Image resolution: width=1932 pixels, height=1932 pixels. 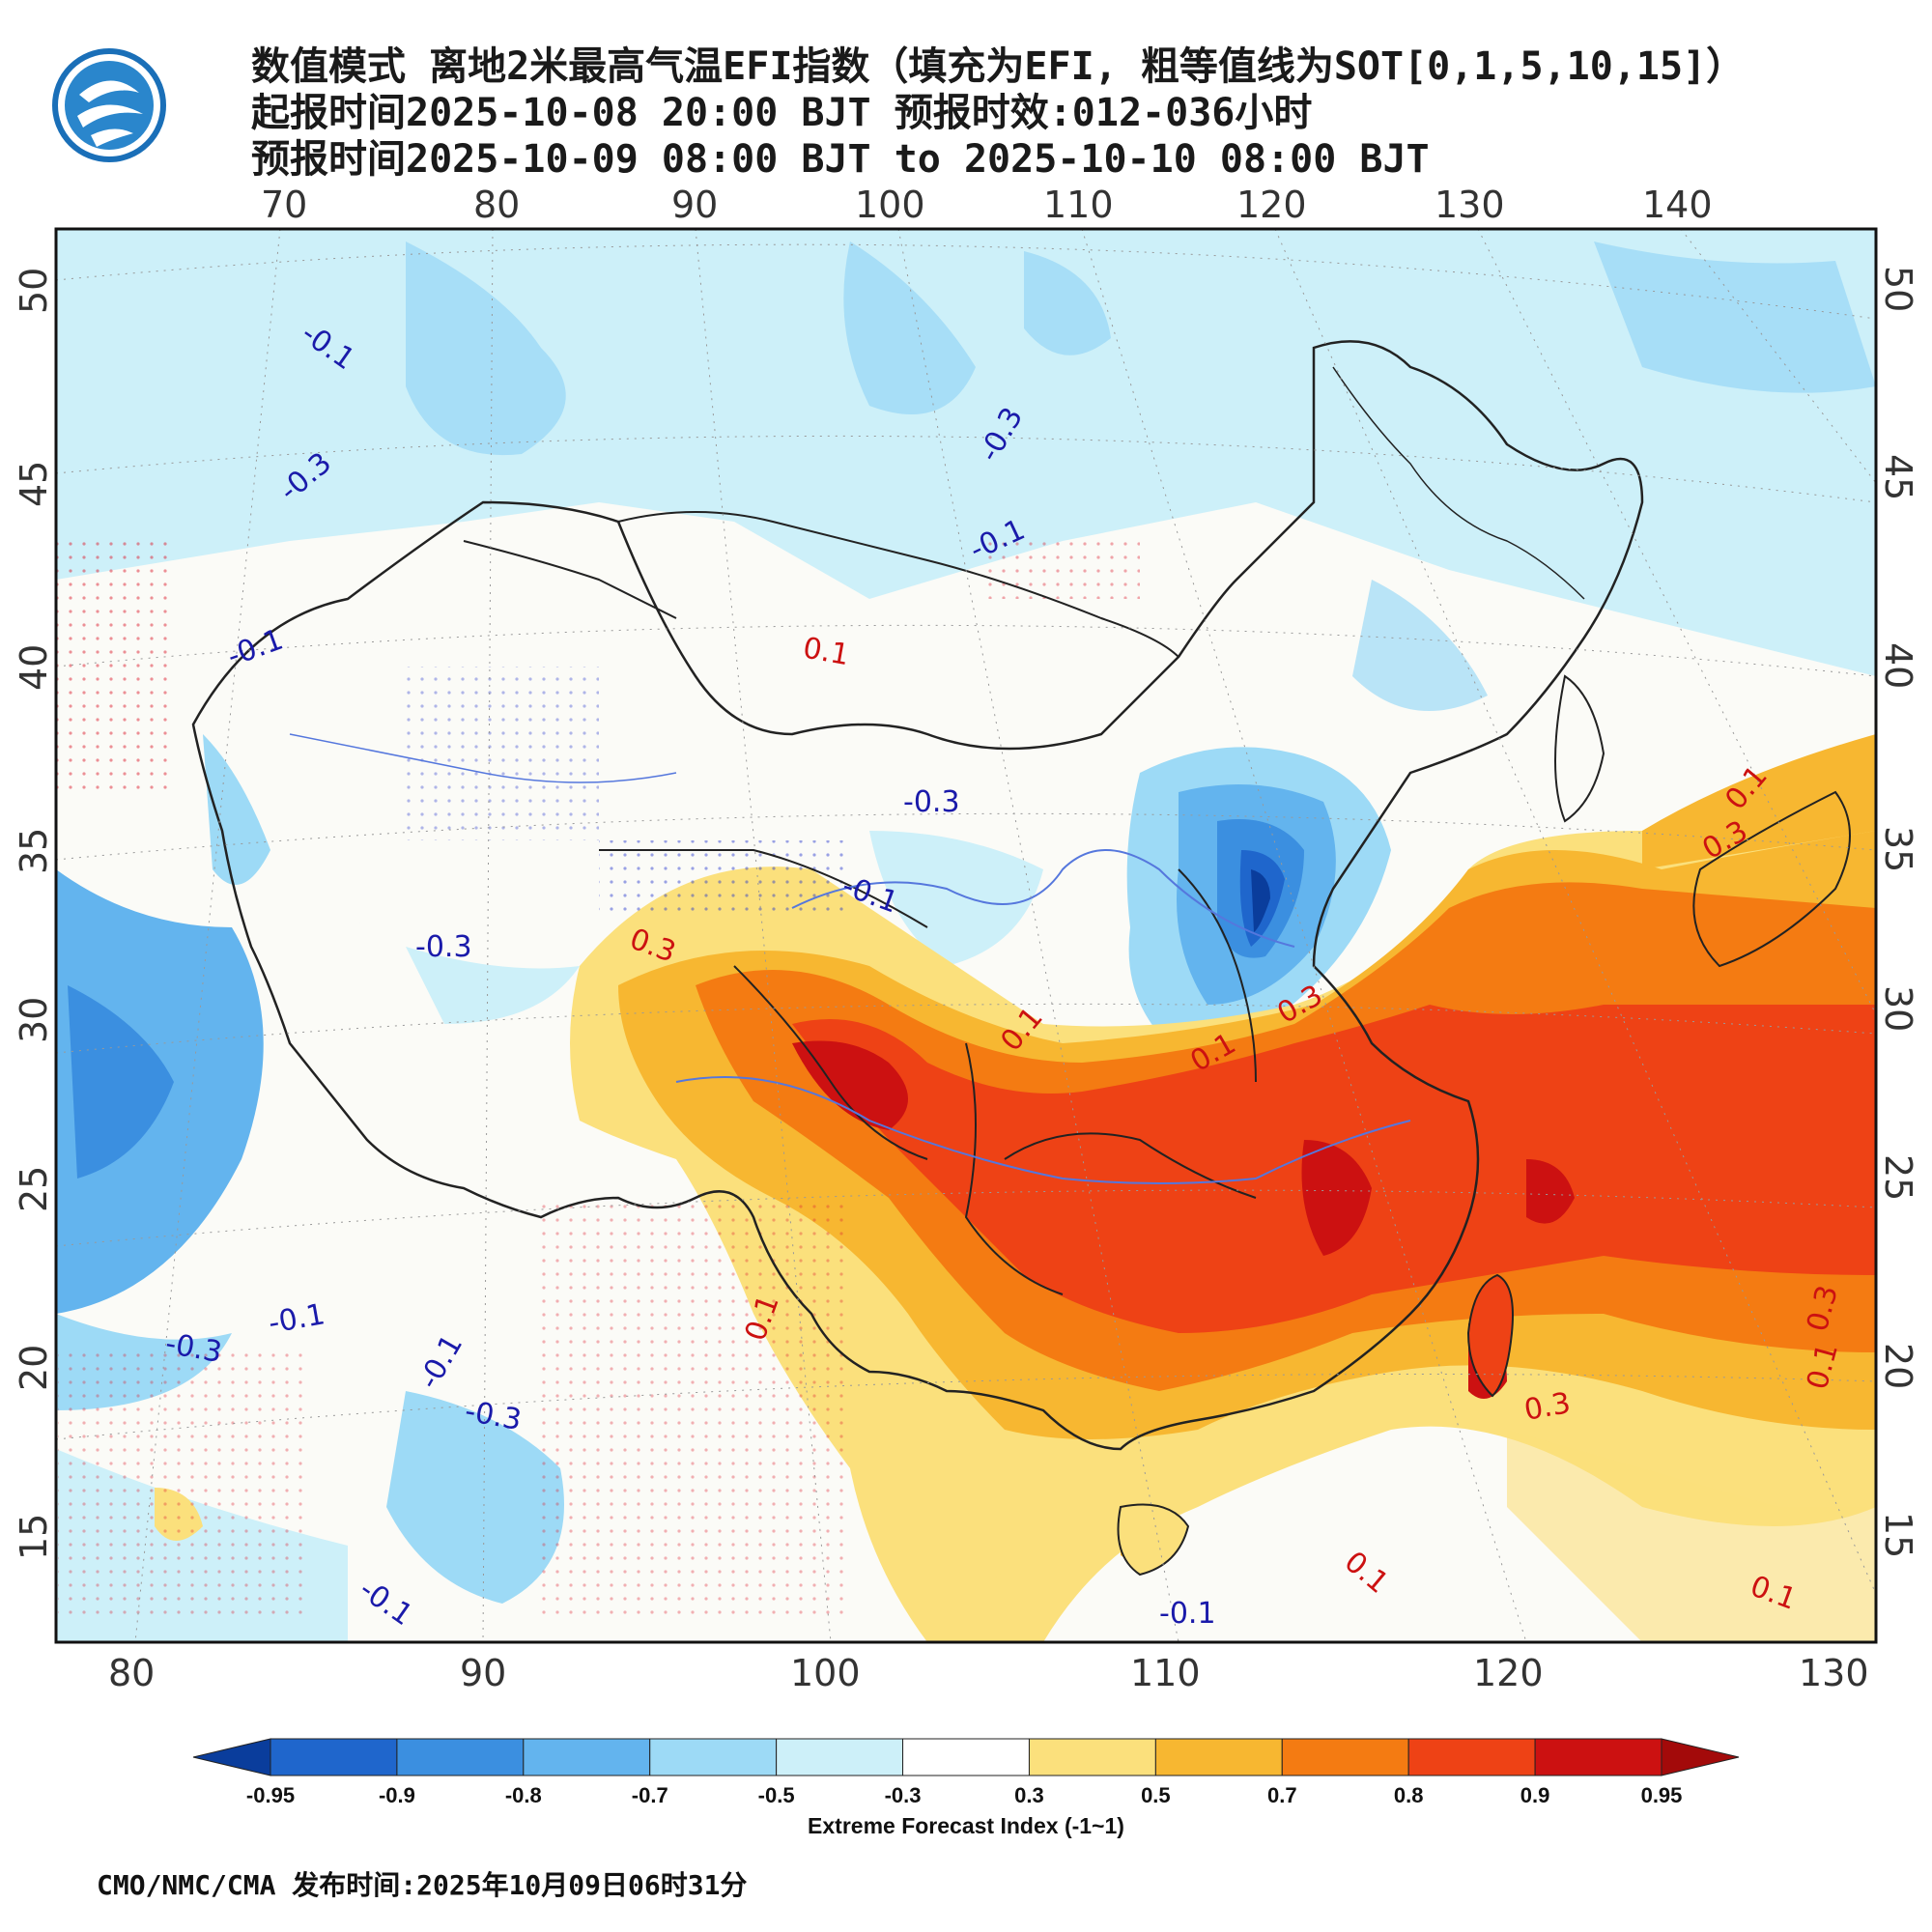 What do you see at coordinates (1282, 1795) in the screenshot?
I see `colorbar-tick-label: 0.7` at bounding box center [1282, 1795].